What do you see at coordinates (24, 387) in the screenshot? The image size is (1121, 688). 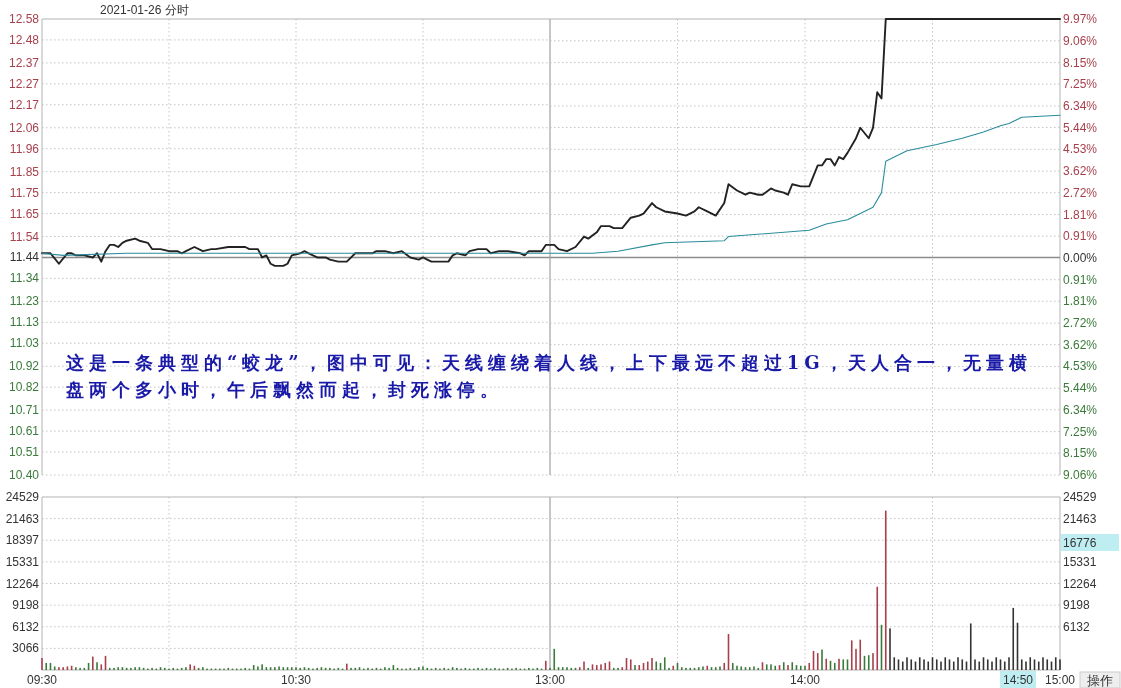 I see `y-tick-label: 10.82` at bounding box center [24, 387].